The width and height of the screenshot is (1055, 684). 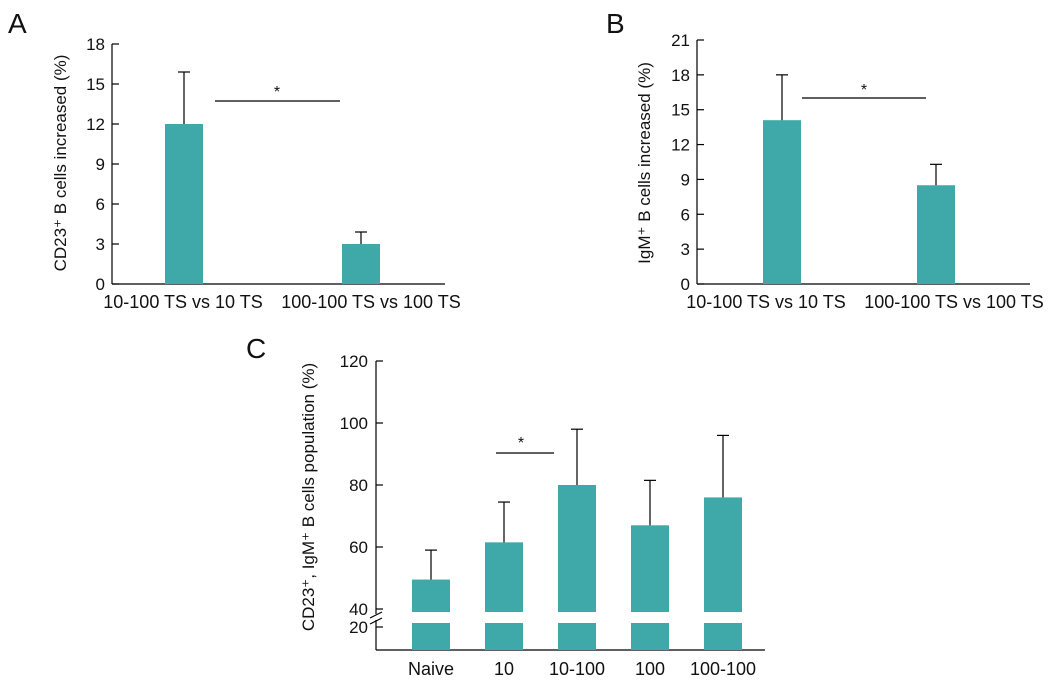 What do you see at coordinates (685, 179) in the screenshot?
I see `panel-b-ytick-label: 9` at bounding box center [685, 179].